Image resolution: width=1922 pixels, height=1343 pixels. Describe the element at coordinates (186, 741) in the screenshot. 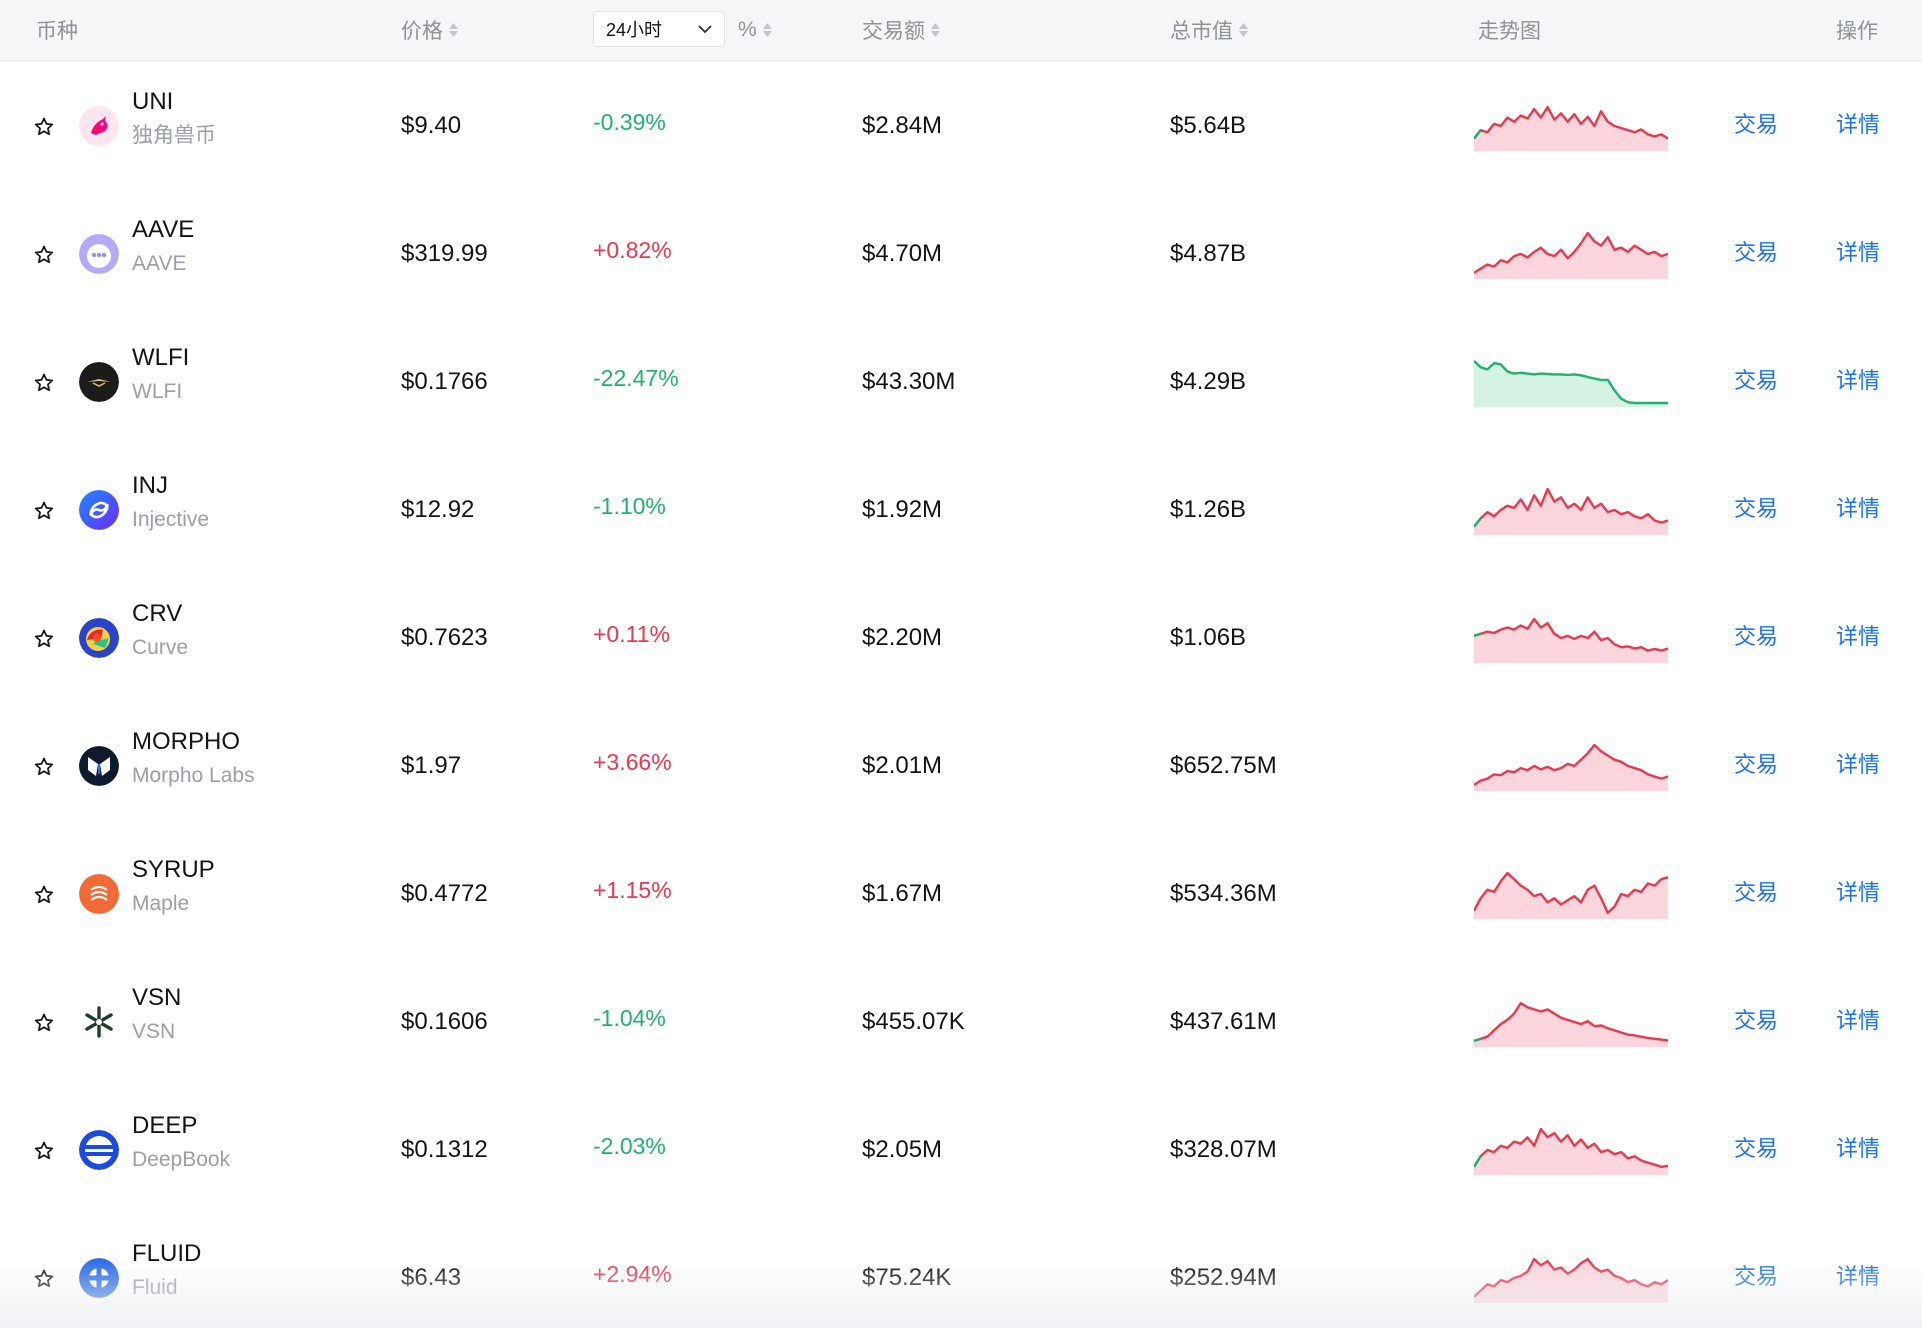

I see `coin-symbol: MORPHO` at that location.